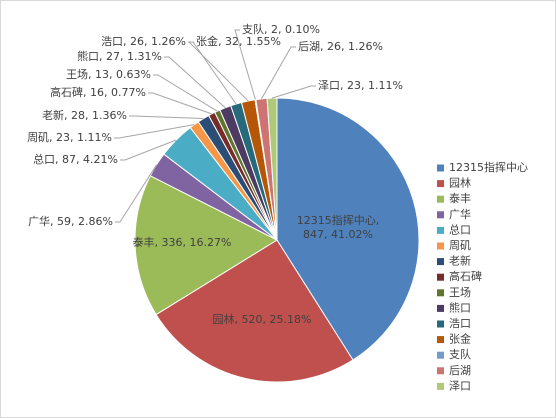 The width and height of the screenshot is (556, 418). Describe the element at coordinates (119, 56) in the screenshot. I see `data-label: 熊口, 27, 1.31%` at that location.